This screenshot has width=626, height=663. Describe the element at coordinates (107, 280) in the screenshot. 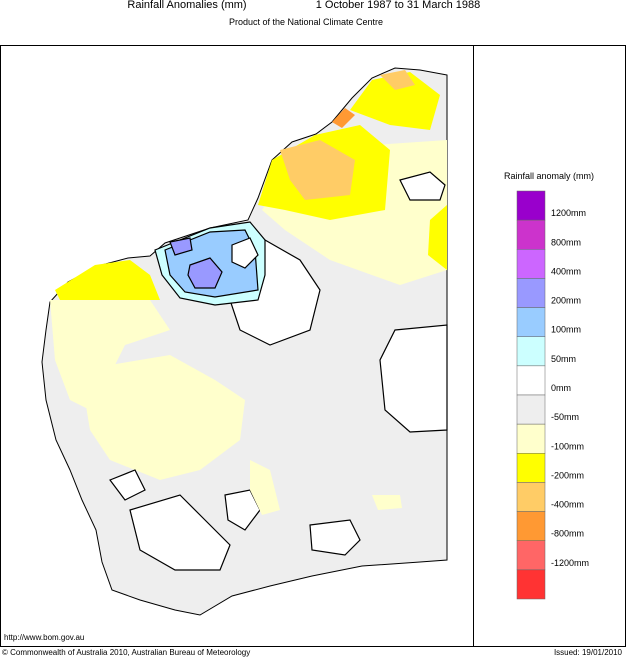

I see `region-yellow-west` at that location.